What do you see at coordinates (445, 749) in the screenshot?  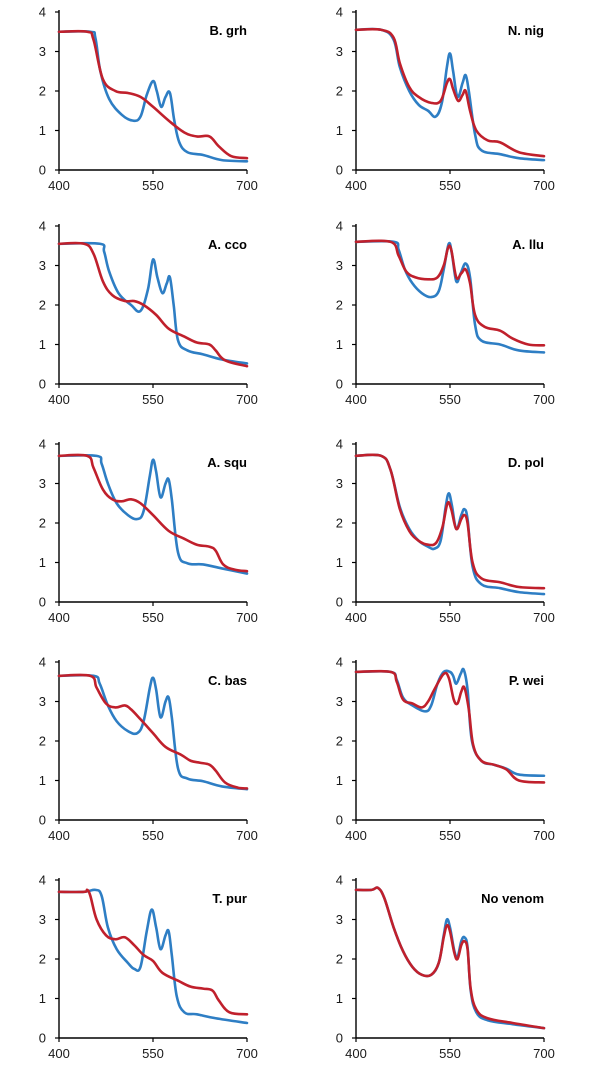 I see `chart-svg-p-wei: 0 1 2 3 4 400 550 700 P. wei` at bounding box center [445, 749].